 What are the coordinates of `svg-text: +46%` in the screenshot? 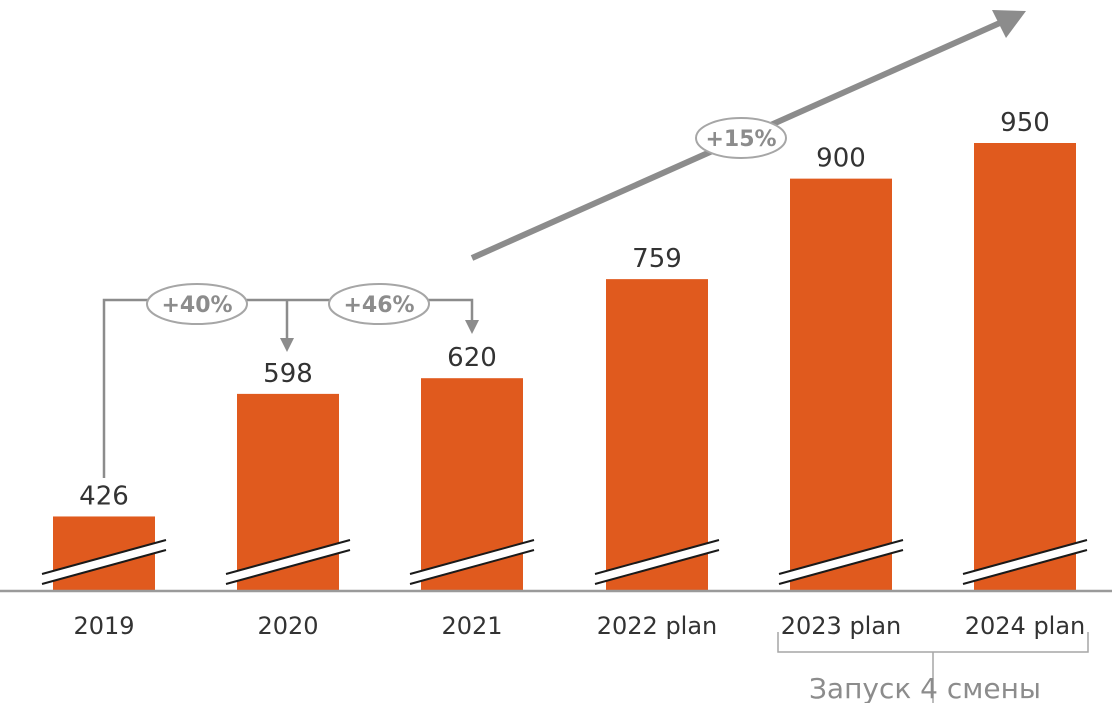 It's located at (378, 305).